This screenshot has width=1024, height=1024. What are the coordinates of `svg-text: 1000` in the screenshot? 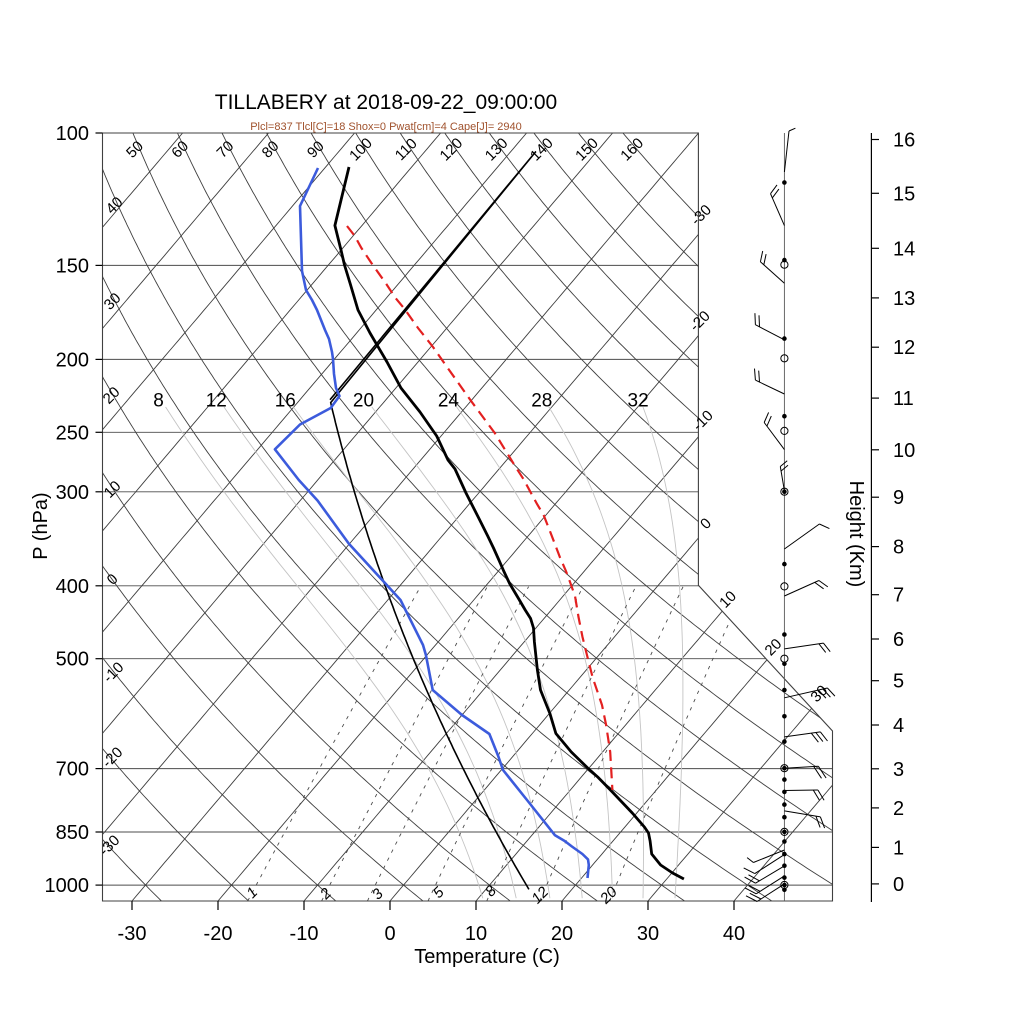 It's located at (67, 886).